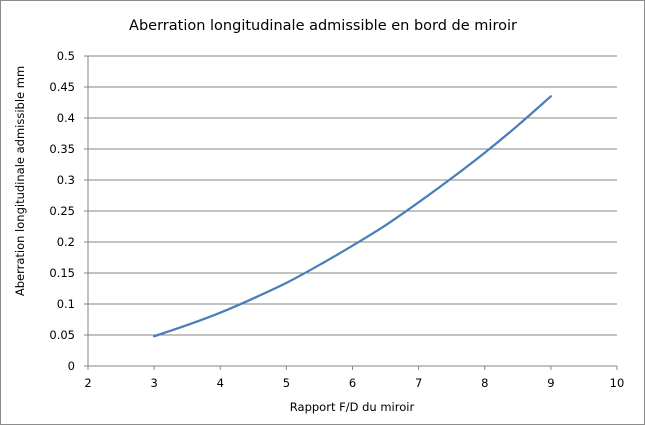  What do you see at coordinates (220, 383) in the screenshot?
I see `x-tick-label: 4` at bounding box center [220, 383].